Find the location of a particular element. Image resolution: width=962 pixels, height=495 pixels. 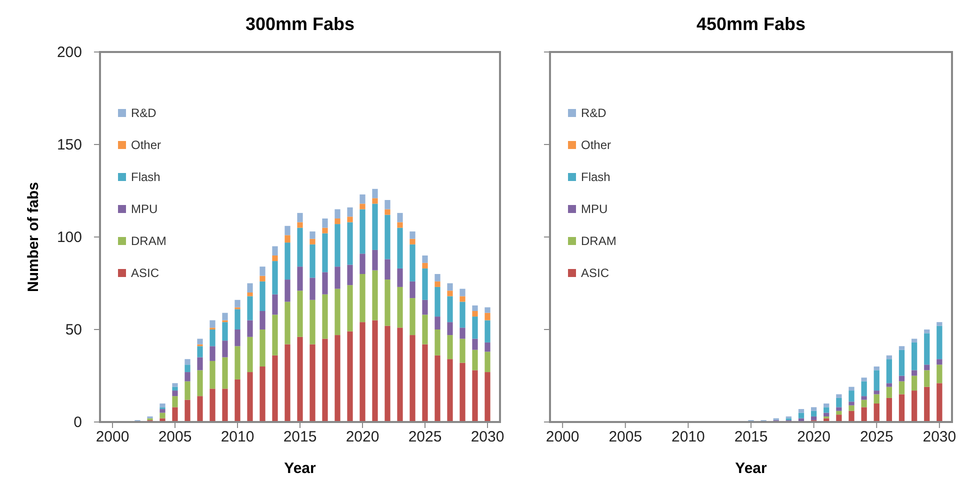

legend-label: Other is located at coordinates (596, 145).